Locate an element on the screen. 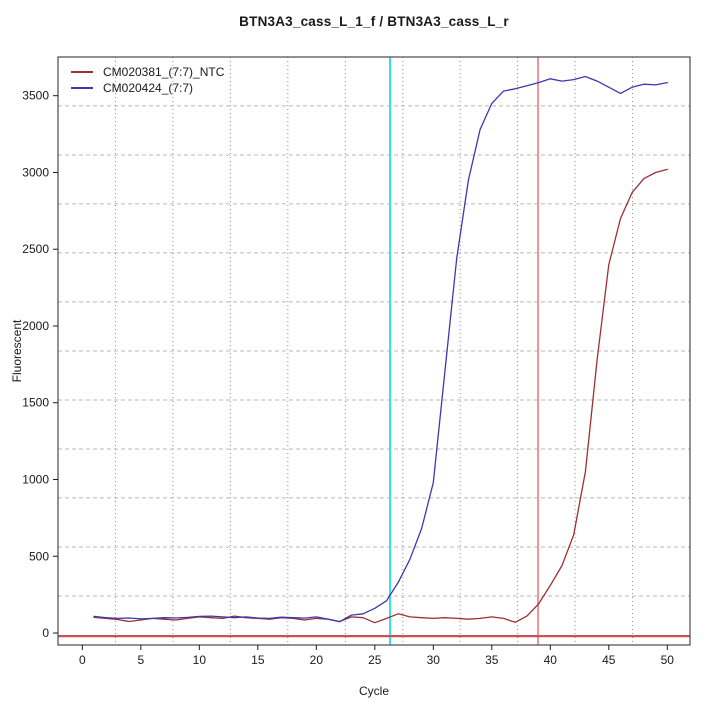  x-tick-label: 40 is located at coordinates (551, 660).